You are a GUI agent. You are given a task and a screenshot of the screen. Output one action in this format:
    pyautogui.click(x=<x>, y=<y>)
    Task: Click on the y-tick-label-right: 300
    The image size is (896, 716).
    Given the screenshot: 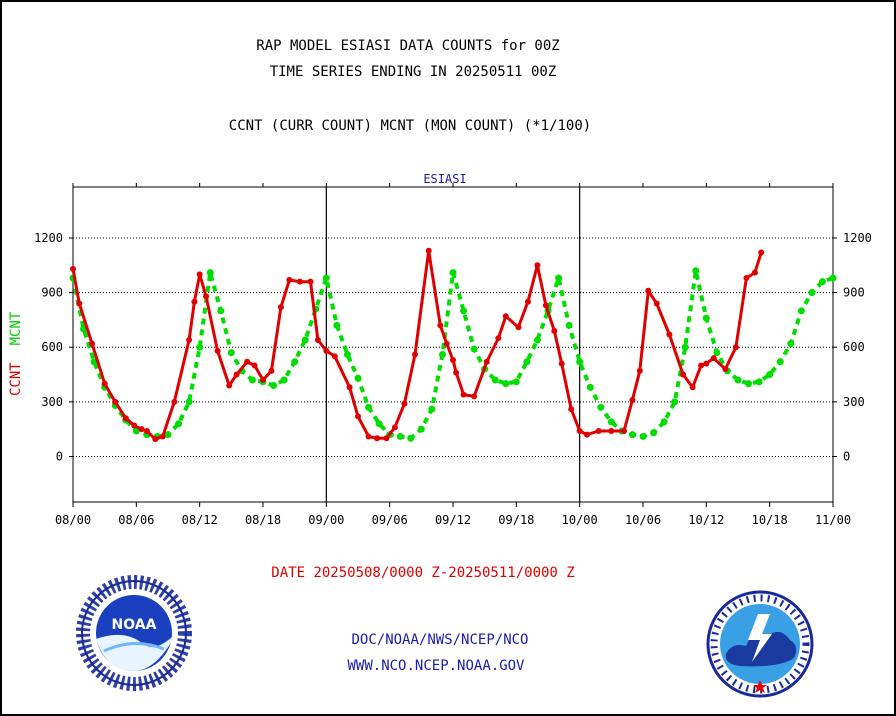 What is the action you would take?
    pyautogui.click(x=854, y=402)
    